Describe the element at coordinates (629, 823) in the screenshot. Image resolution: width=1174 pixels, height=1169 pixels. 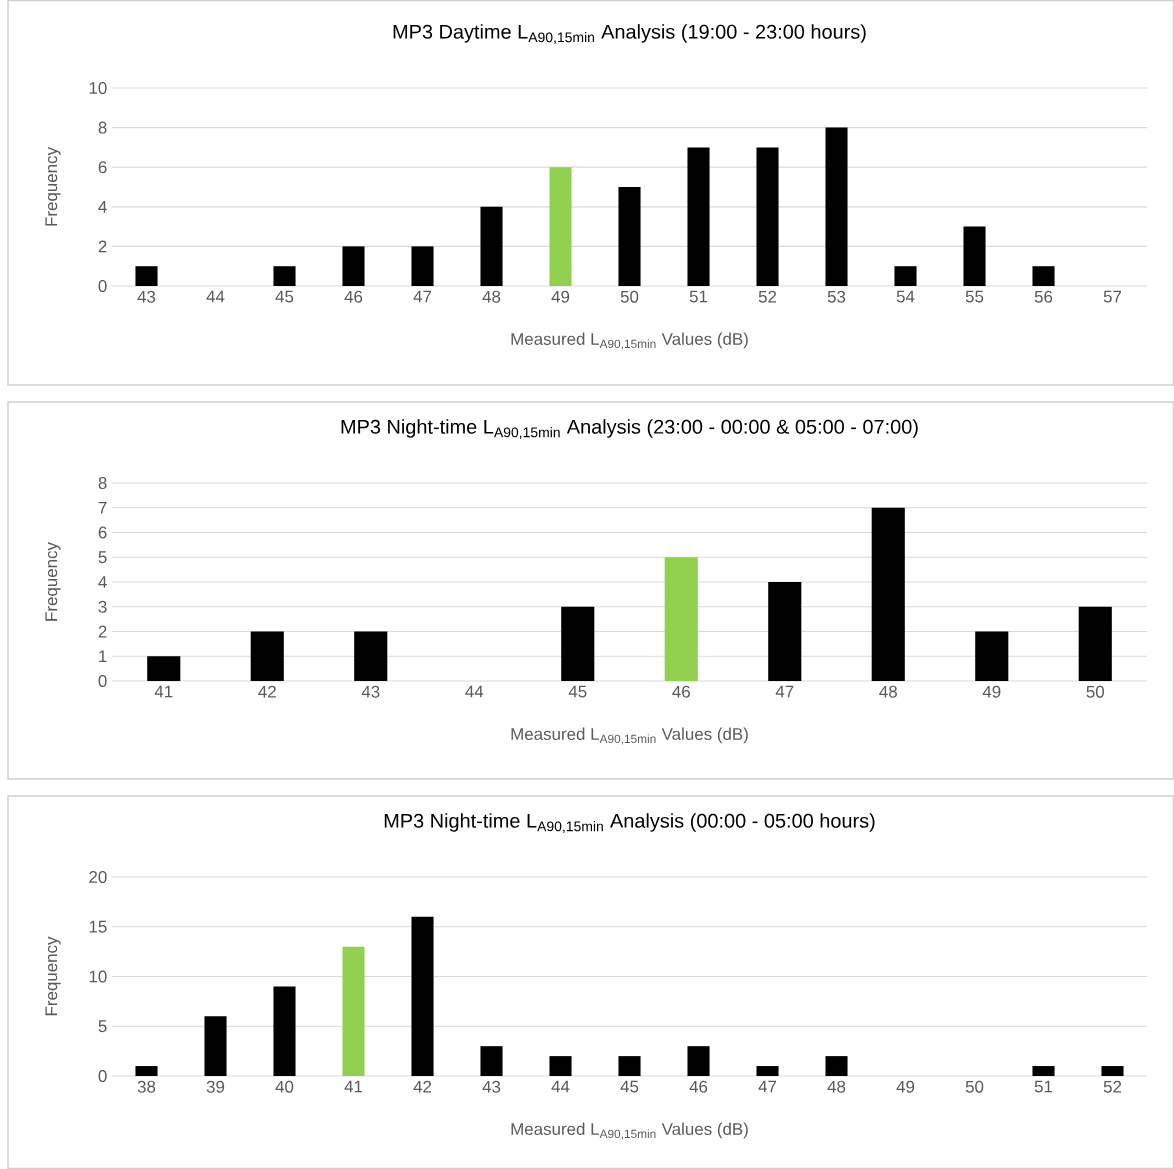
I see `chart-title: MP3 Night-time L$_{A90,15min}$ Analysis (00:00 - 05:00 hours)` at that location.